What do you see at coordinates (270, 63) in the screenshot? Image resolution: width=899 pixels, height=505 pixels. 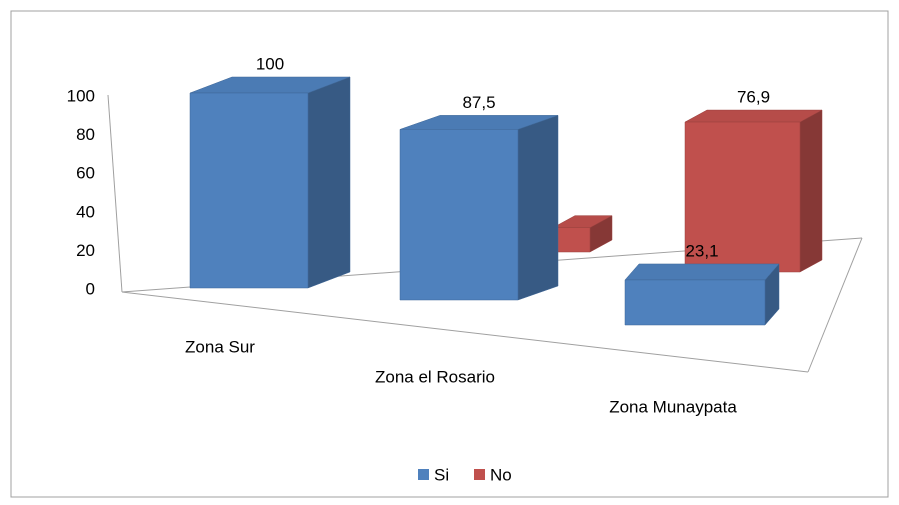 I see `data-label: 100` at bounding box center [270, 63].